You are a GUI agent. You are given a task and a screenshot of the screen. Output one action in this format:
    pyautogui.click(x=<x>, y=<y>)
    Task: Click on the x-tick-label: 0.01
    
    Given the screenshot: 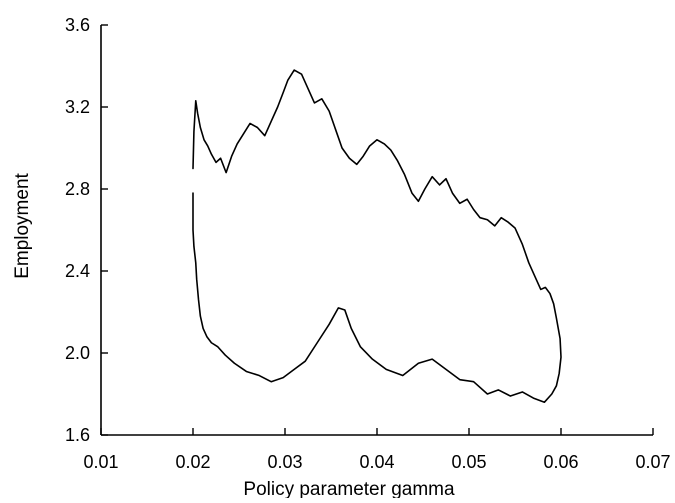 What is the action you would take?
    pyautogui.click(x=100, y=462)
    